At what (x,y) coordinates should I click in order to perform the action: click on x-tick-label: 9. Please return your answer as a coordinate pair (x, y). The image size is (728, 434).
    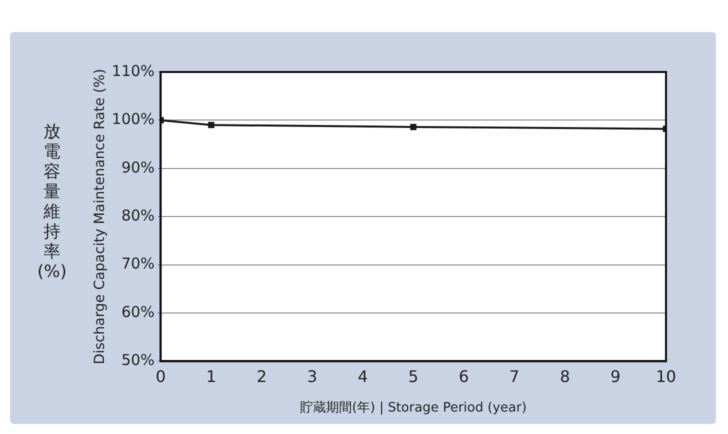
    Looking at the image, I should click on (615, 376).